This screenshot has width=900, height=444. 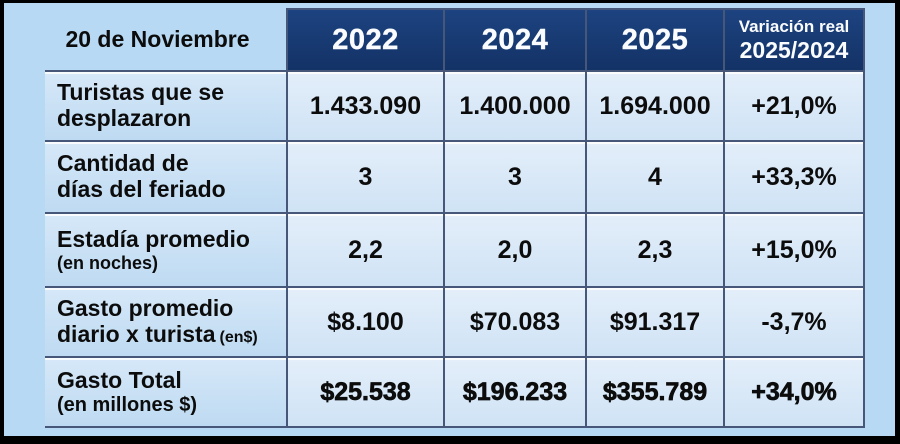 I want to click on row-label-line1: Gasto Total, so click(x=119, y=379).